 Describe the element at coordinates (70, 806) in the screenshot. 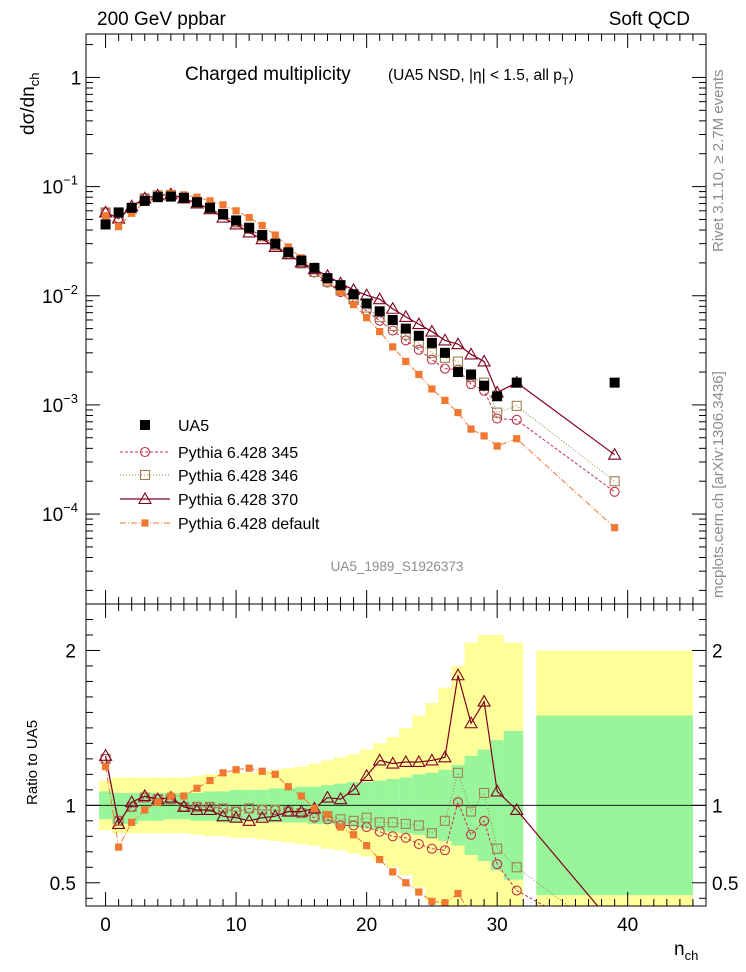

I see `ratio-y-tick-label-left: 1` at that location.